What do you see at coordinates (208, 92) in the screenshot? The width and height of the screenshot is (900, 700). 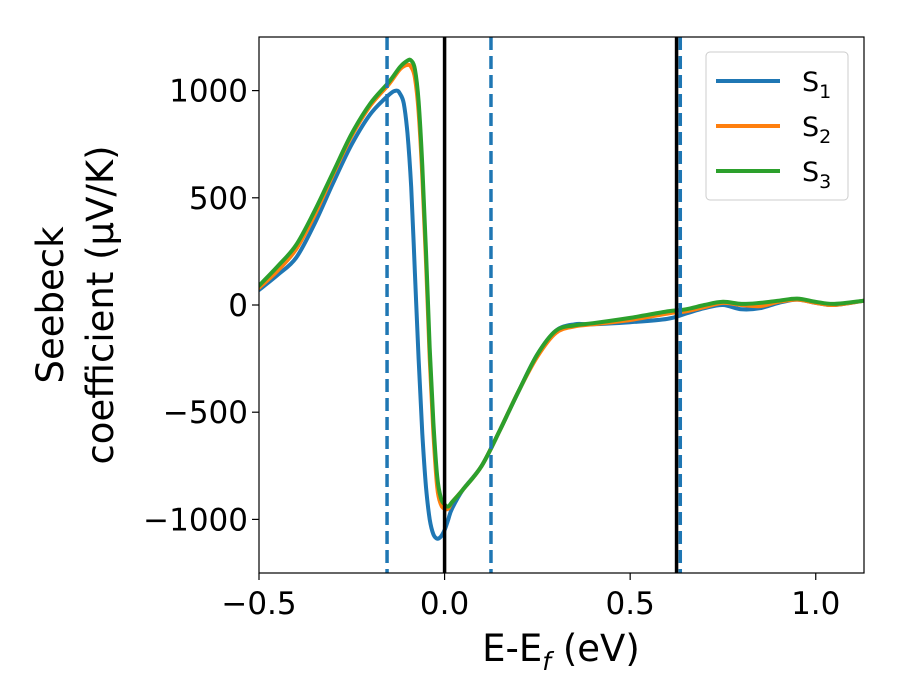 I see `y-tick-label: 1000` at bounding box center [208, 92].